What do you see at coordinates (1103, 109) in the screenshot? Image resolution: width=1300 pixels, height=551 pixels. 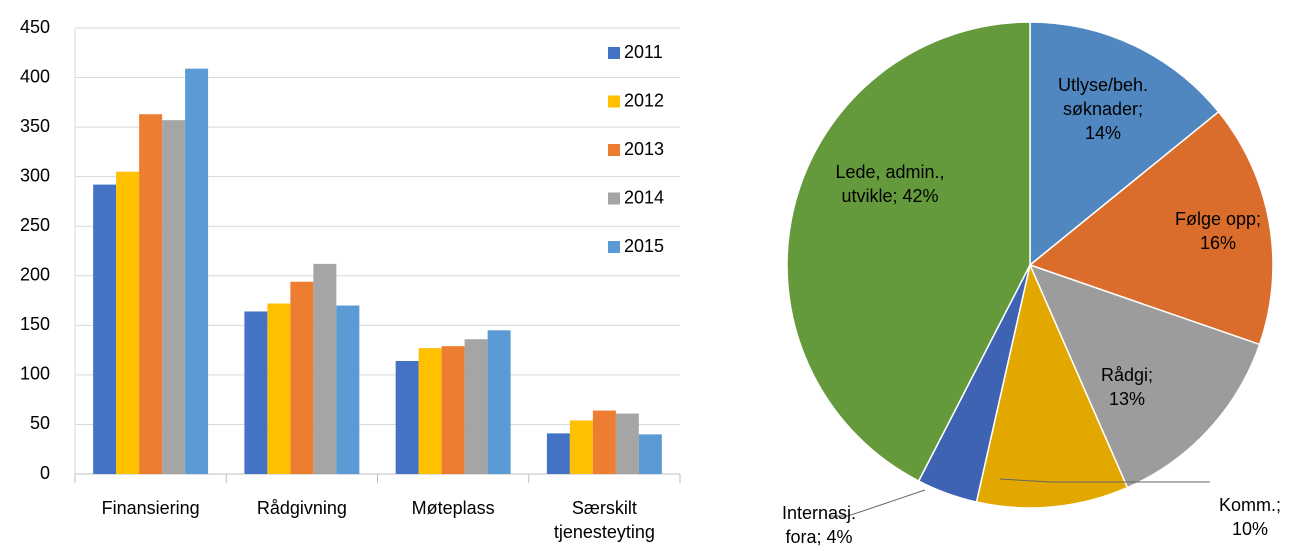 I see `pie-label: Utlyse/beh. søknader; 14%` at bounding box center [1103, 109].